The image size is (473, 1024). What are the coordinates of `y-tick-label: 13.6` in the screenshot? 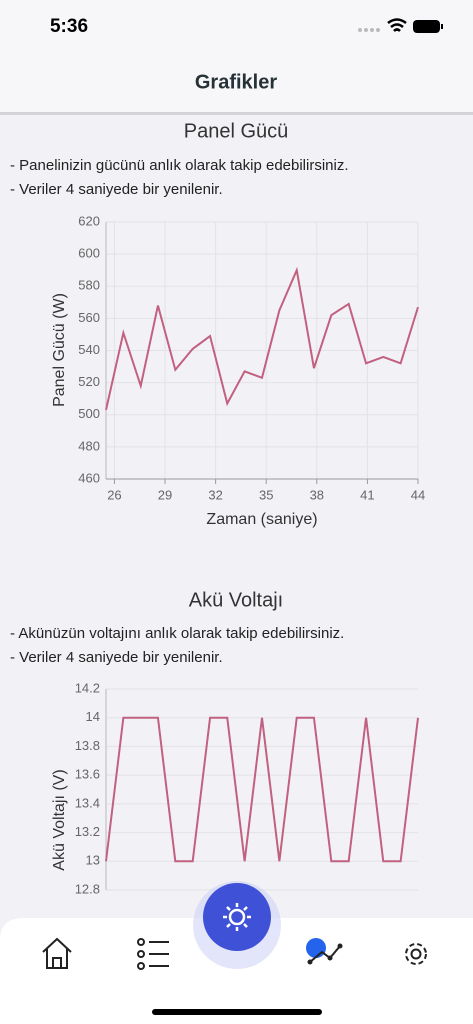 It's located at (87, 774).